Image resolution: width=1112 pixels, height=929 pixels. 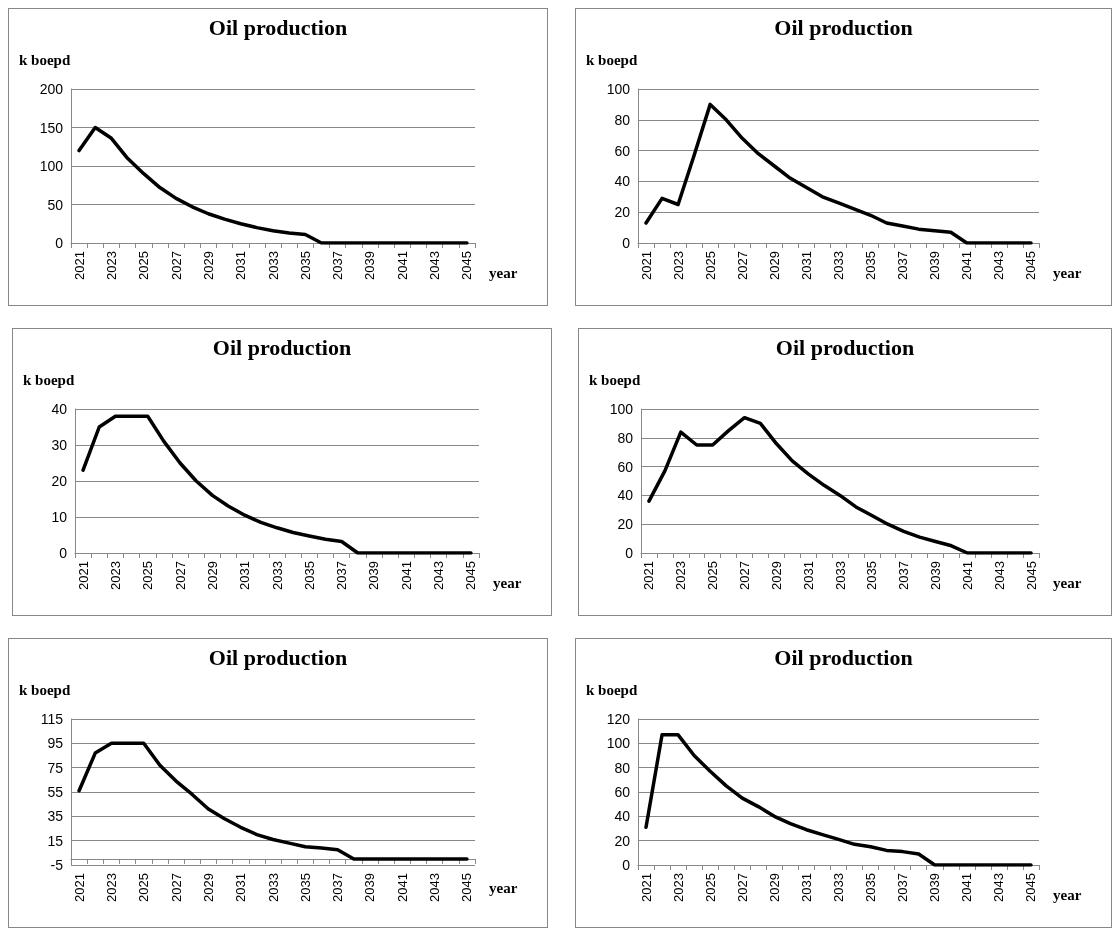 What do you see at coordinates (55, 816) in the screenshot?
I see `y-tick-label: 35` at bounding box center [55, 816].